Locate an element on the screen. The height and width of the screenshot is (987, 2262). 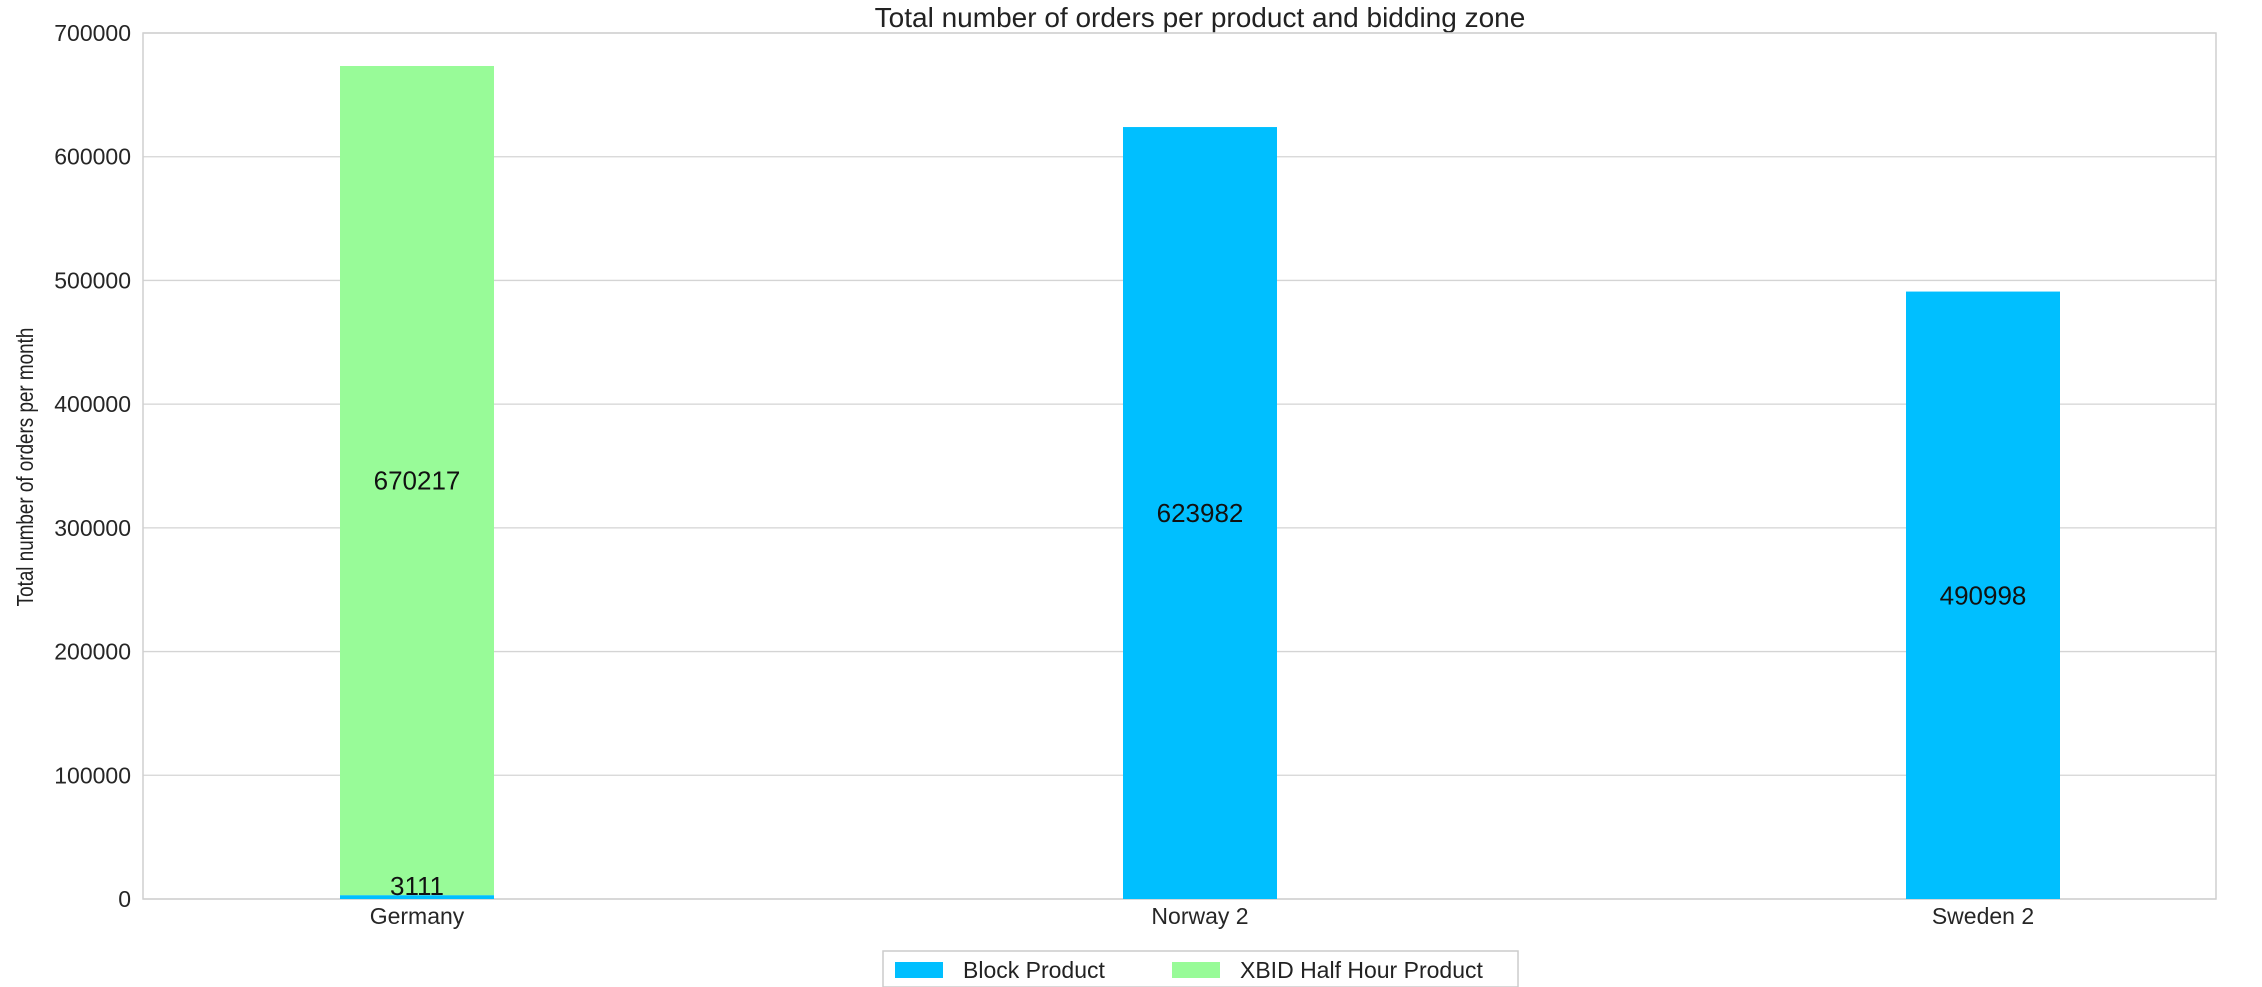
y-tick-label: 300000 is located at coordinates (92, 528).